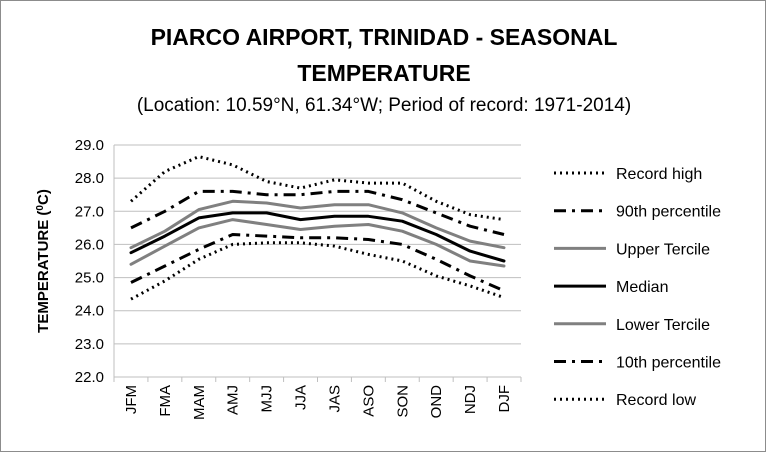  Describe the element at coordinates (659, 174) in the screenshot. I see `legend-label: Record high` at that location.